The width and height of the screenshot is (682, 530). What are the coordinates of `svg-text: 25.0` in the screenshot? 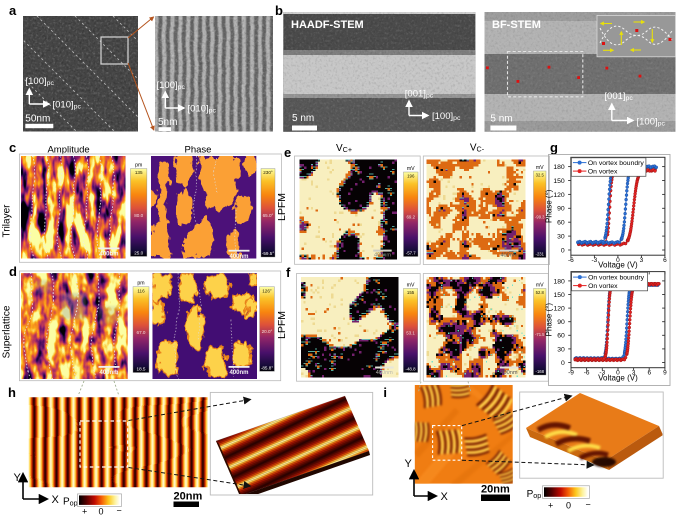 It's located at (138, 253).